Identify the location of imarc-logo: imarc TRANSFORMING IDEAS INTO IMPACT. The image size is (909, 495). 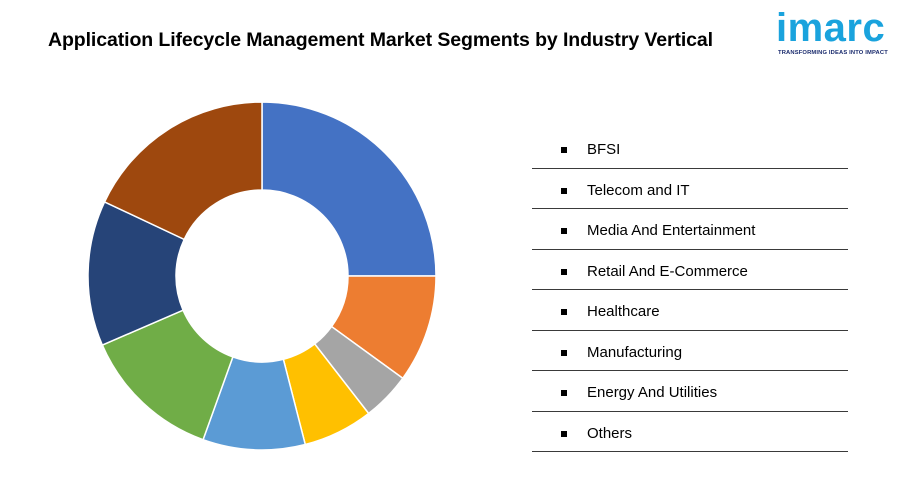
(836, 34).